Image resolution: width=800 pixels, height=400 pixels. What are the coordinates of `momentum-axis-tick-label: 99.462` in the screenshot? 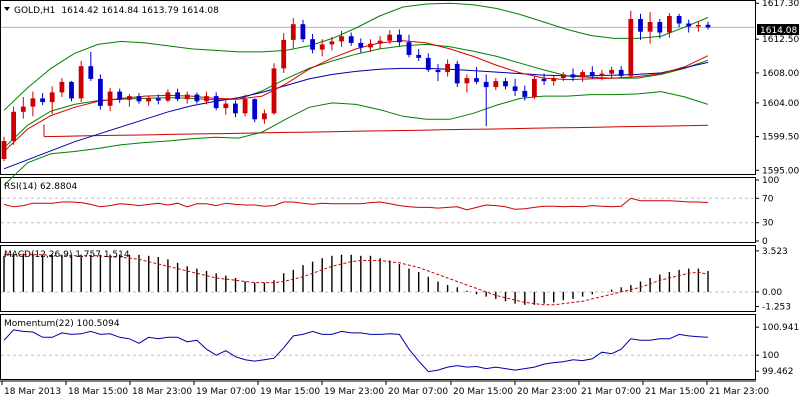 It's located at (778, 372).